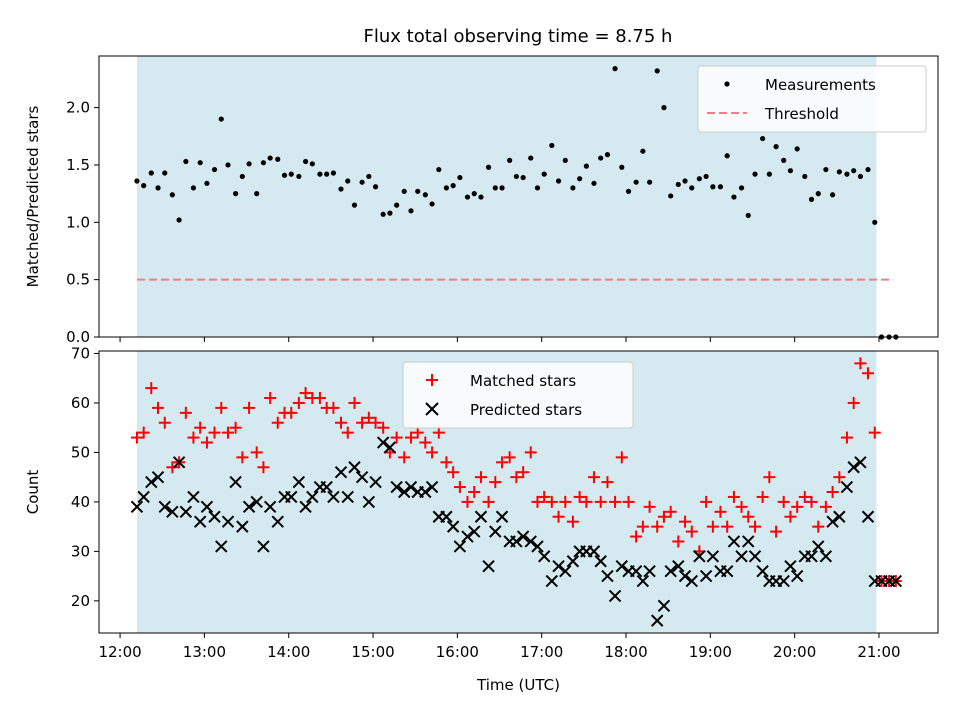 The image size is (960, 720). What do you see at coordinates (526, 410) in the screenshot?
I see `legend-predicted-label: Predicted stars` at bounding box center [526, 410].